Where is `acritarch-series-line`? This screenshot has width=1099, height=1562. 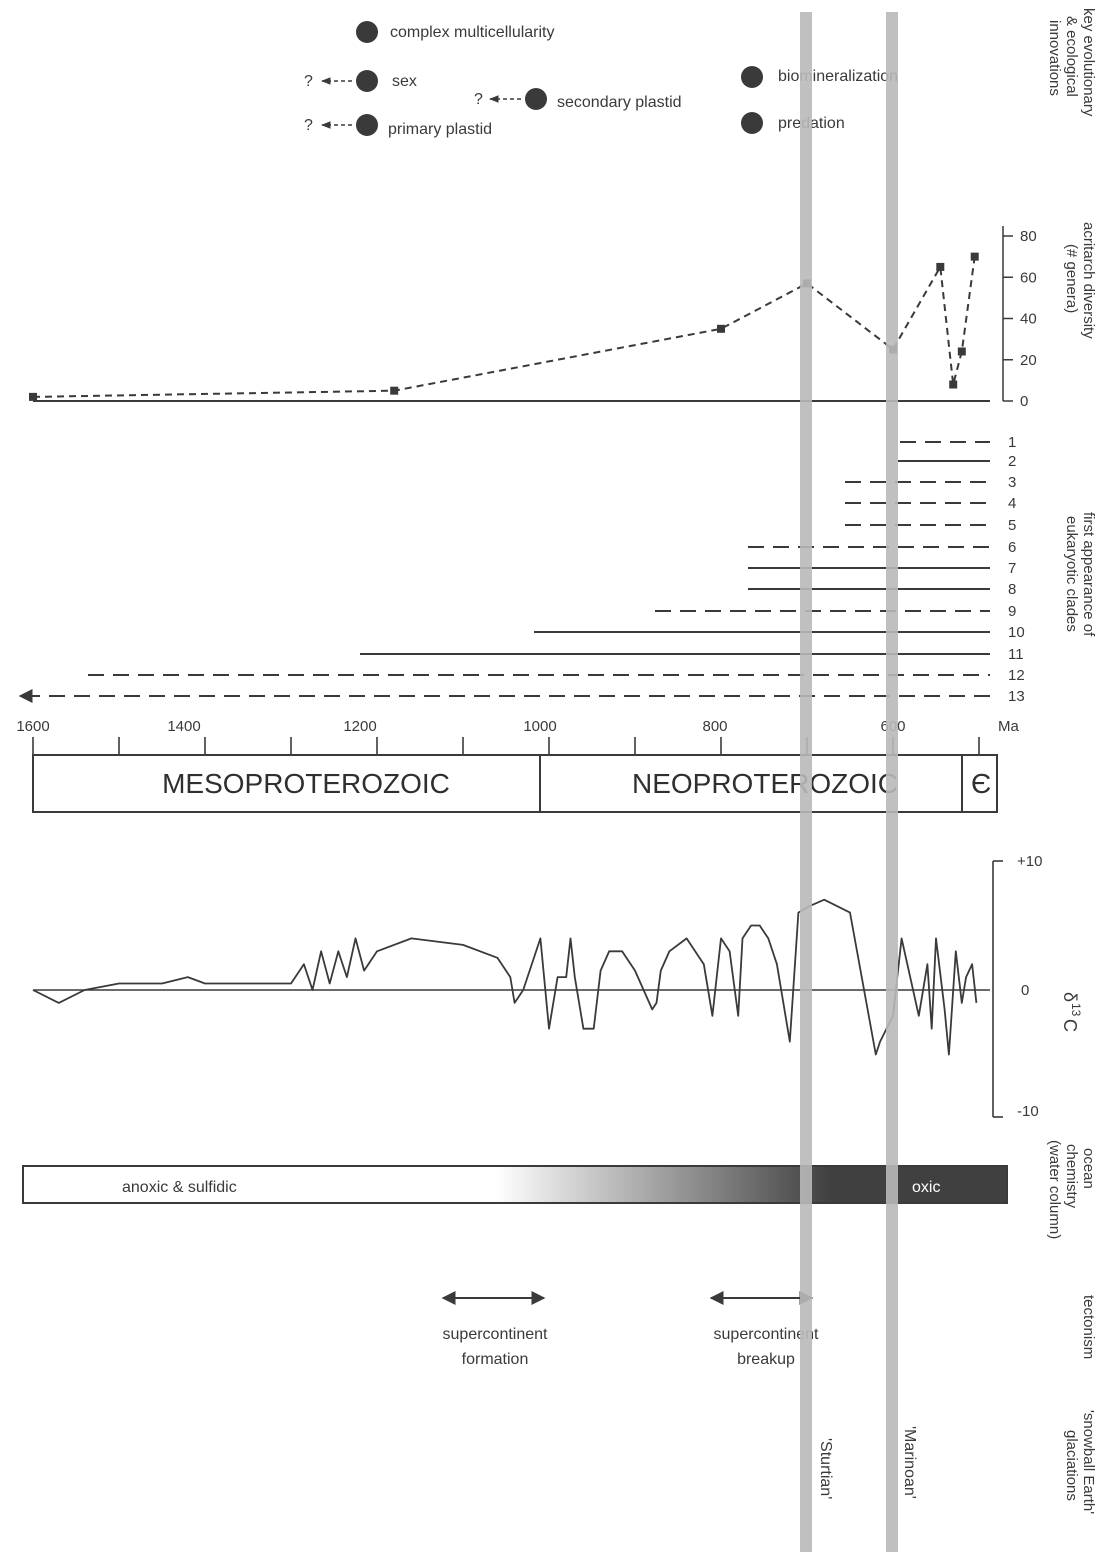 acritarch-series-line is located at coordinates (504, 327).